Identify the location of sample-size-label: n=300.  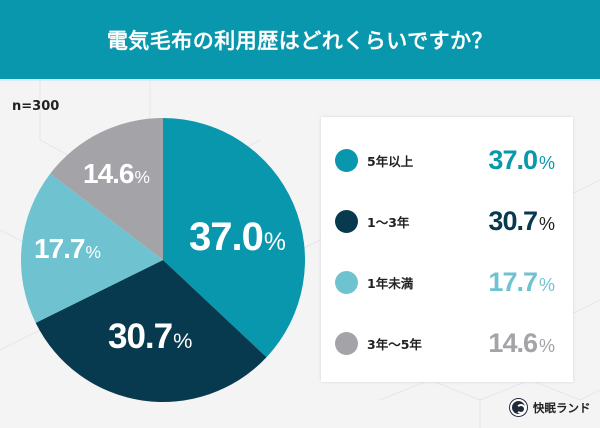
(36, 106).